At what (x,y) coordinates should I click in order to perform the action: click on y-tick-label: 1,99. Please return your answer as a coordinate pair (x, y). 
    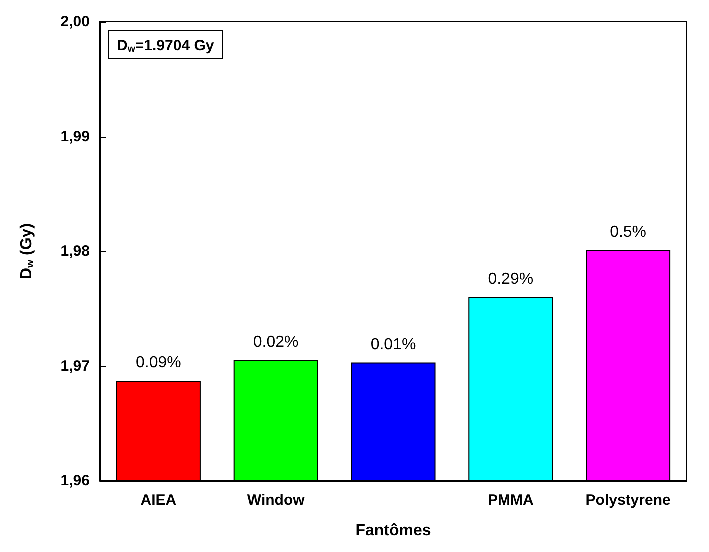
    Looking at the image, I should click on (75, 137).